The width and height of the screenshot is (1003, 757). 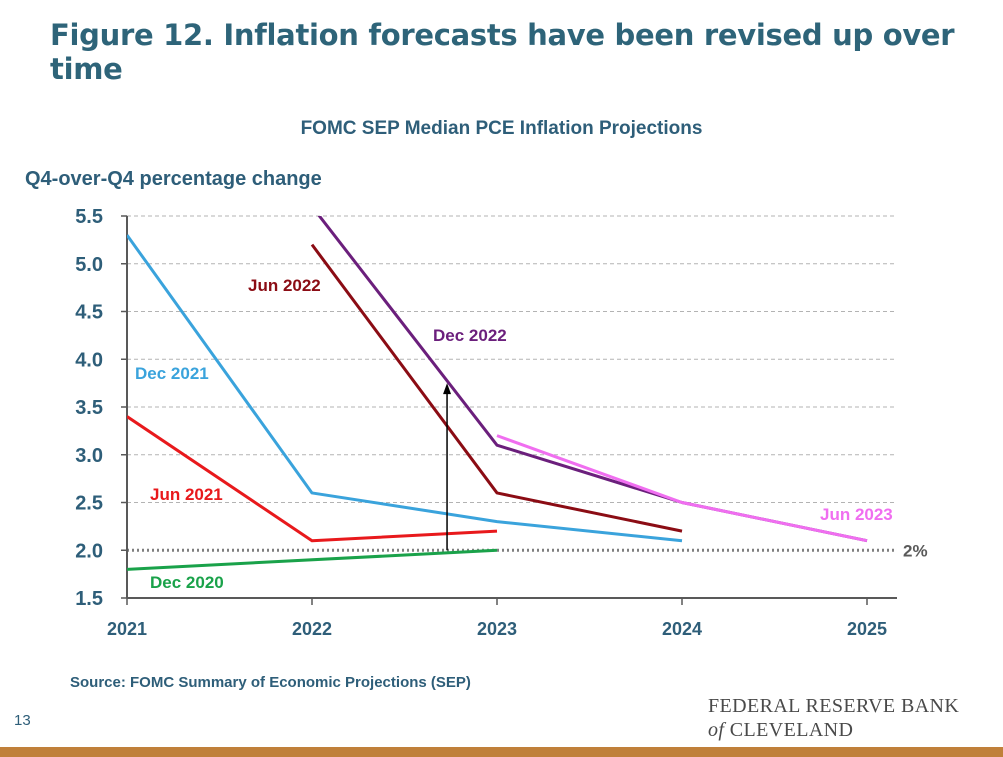 What do you see at coordinates (89, 551) in the screenshot?
I see `y-tick-label: 2.0` at bounding box center [89, 551].